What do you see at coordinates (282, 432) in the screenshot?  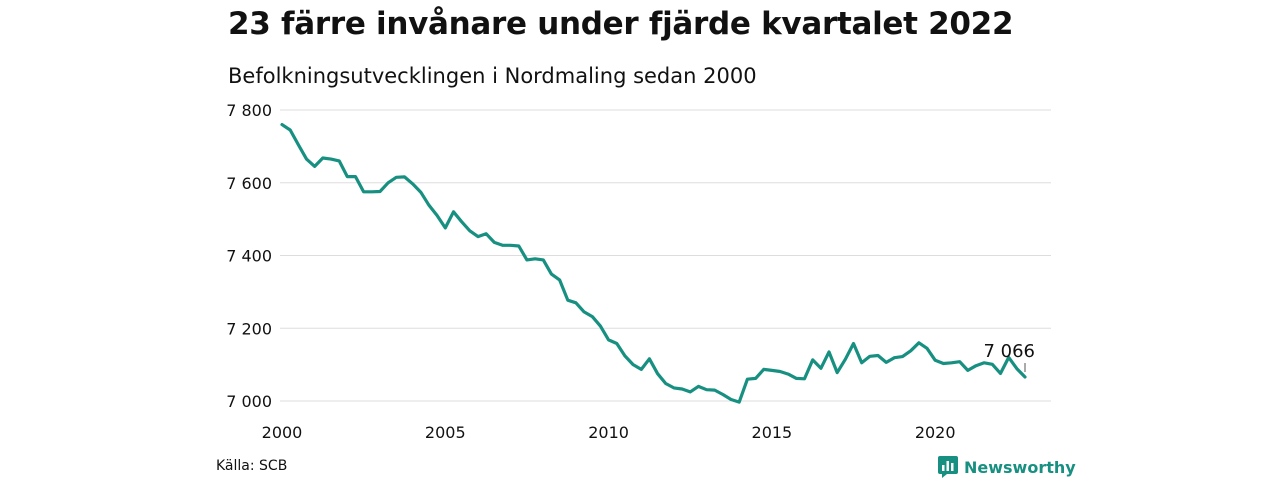 I see `x-tick-label: 2000` at bounding box center [282, 432].